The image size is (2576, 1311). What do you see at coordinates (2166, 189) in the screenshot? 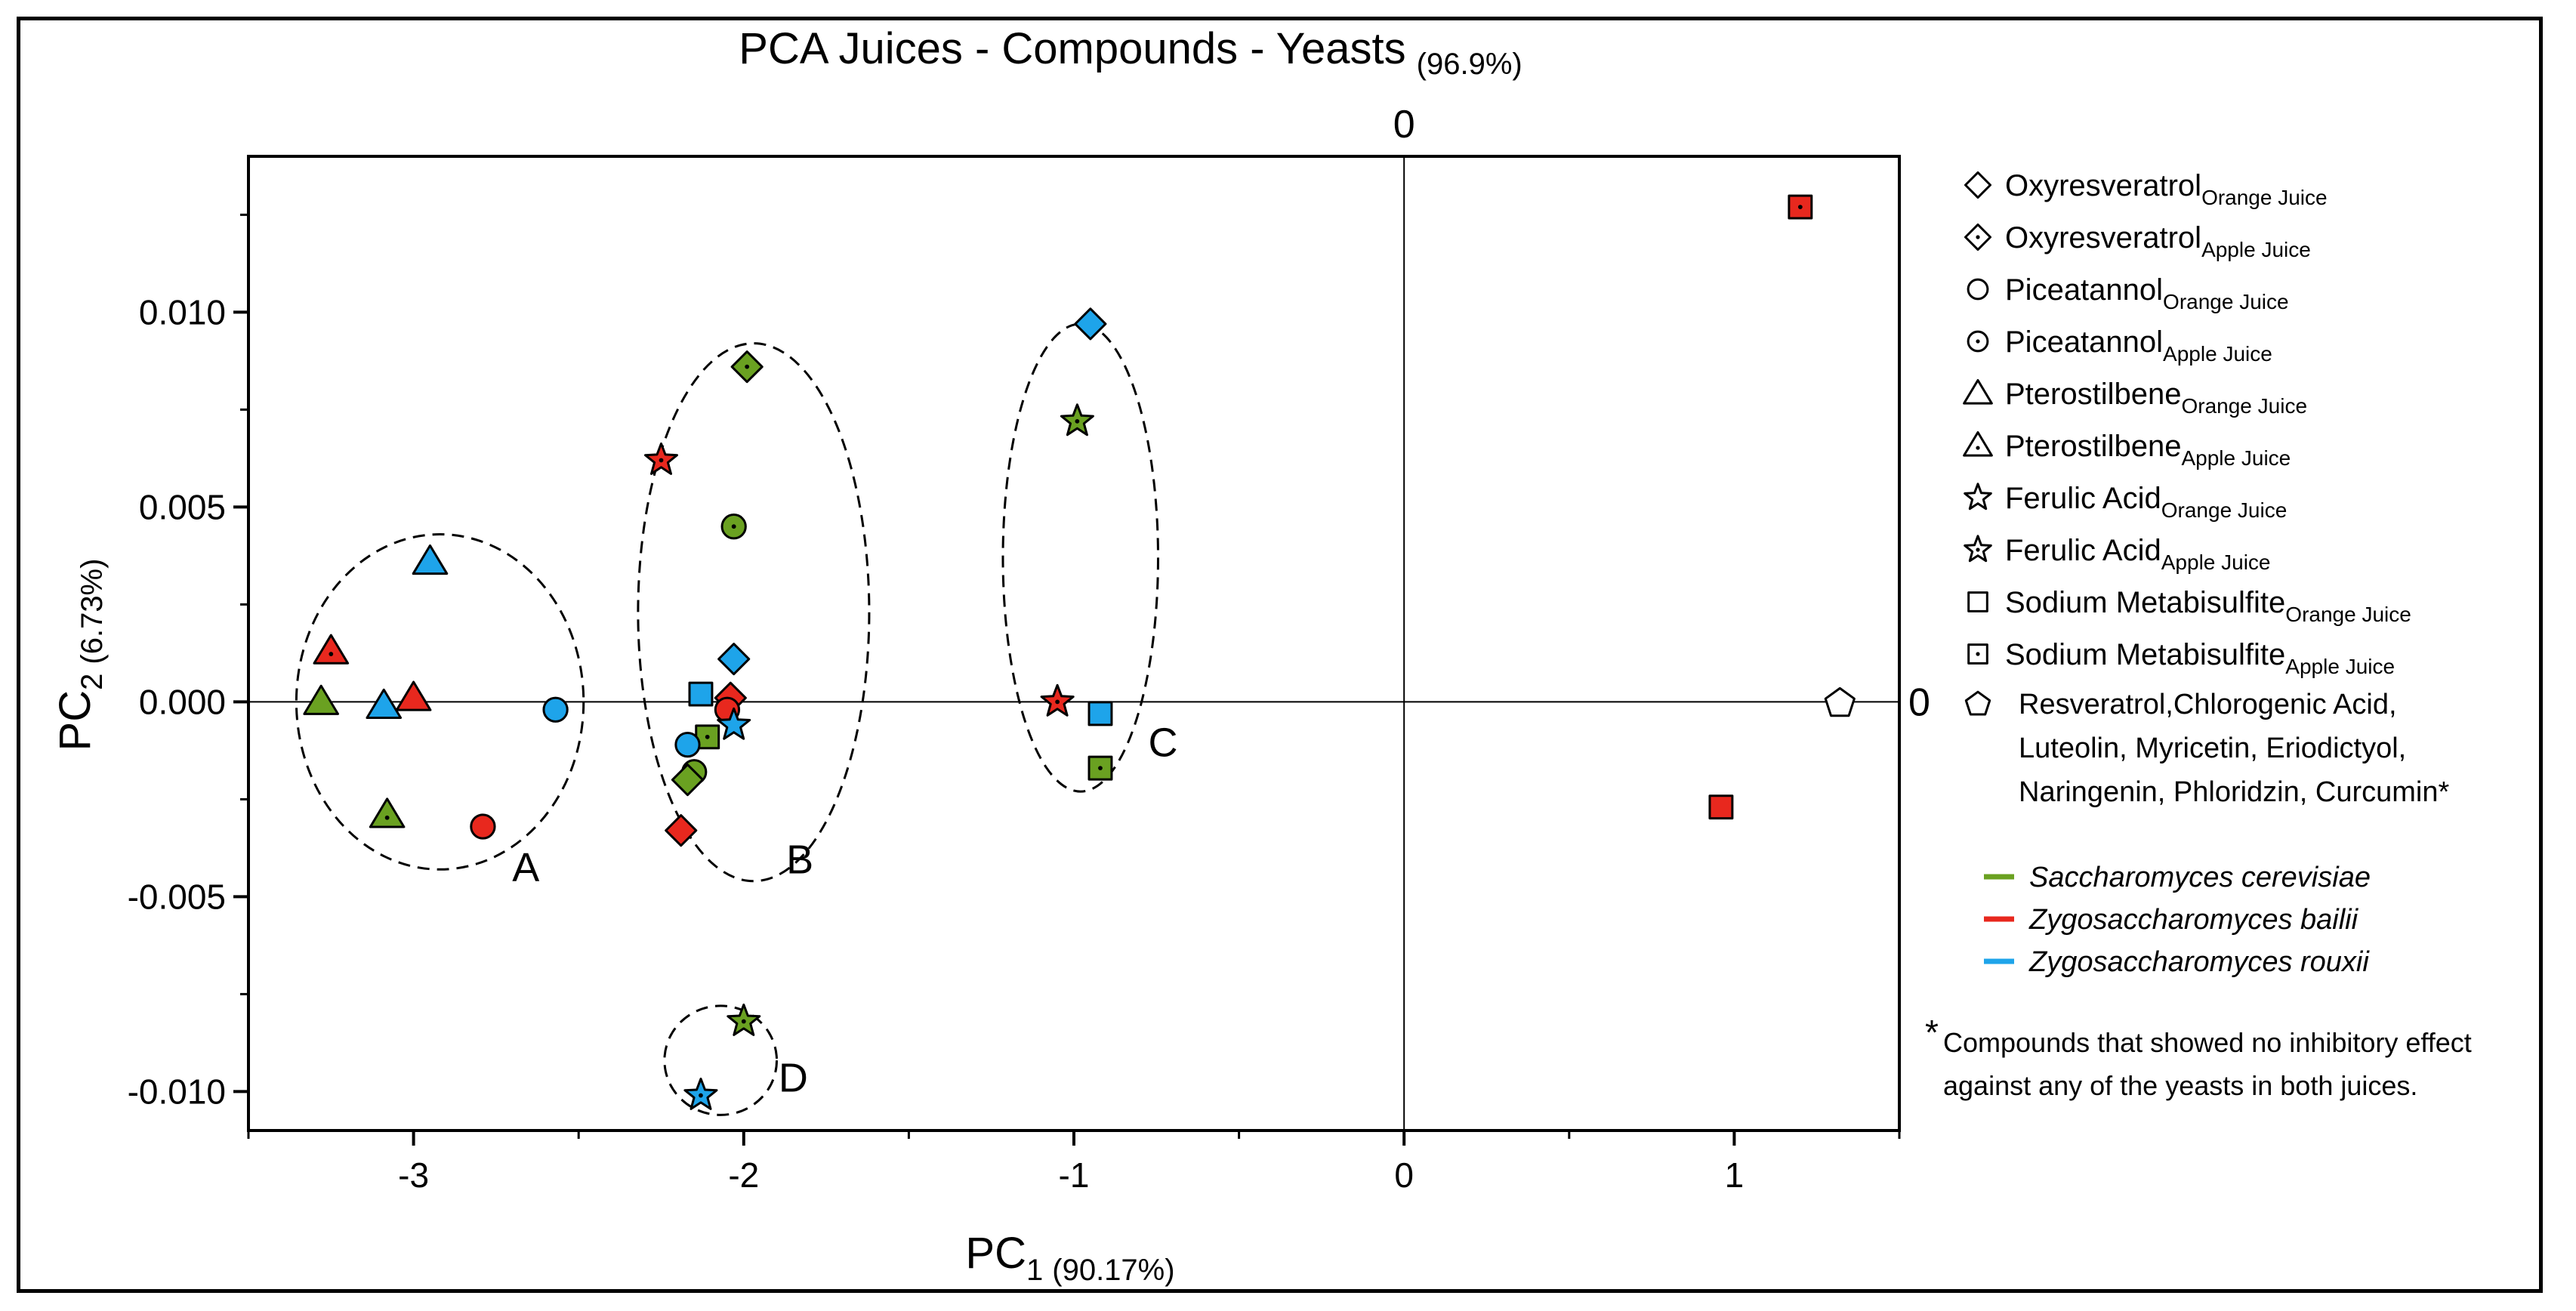
I see `legend-compound-label: OxyresveratrolOrange Juice` at bounding box center [2166, 189].